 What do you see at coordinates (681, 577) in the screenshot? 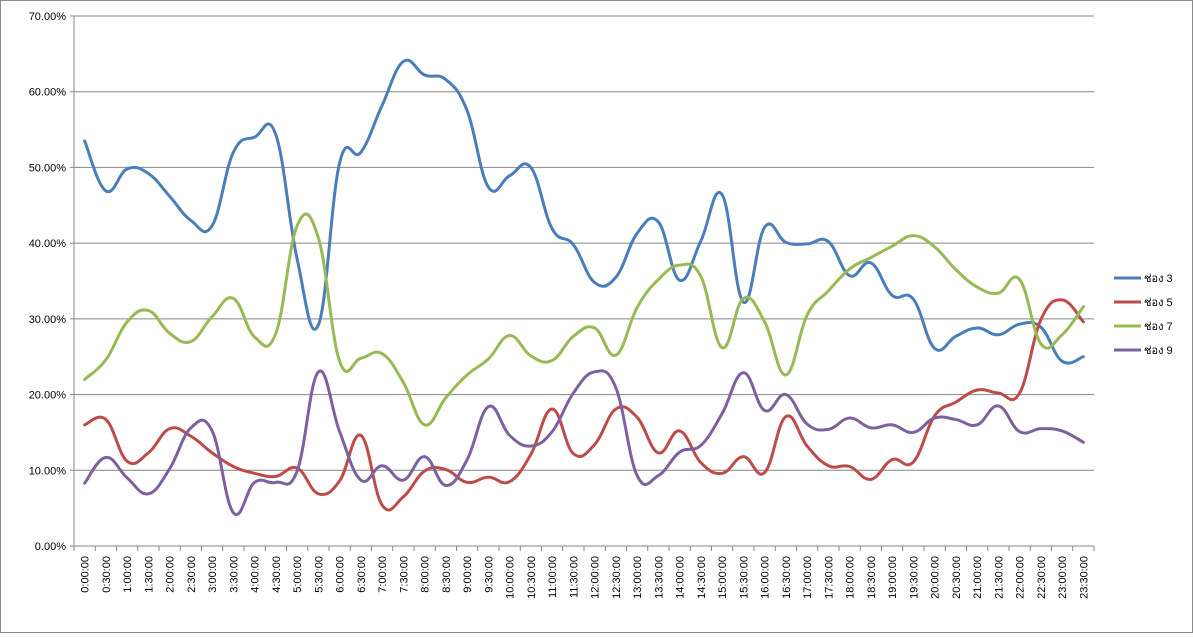
I see `x-tick-label: 14:00:00` at bounding box center [681, 577].